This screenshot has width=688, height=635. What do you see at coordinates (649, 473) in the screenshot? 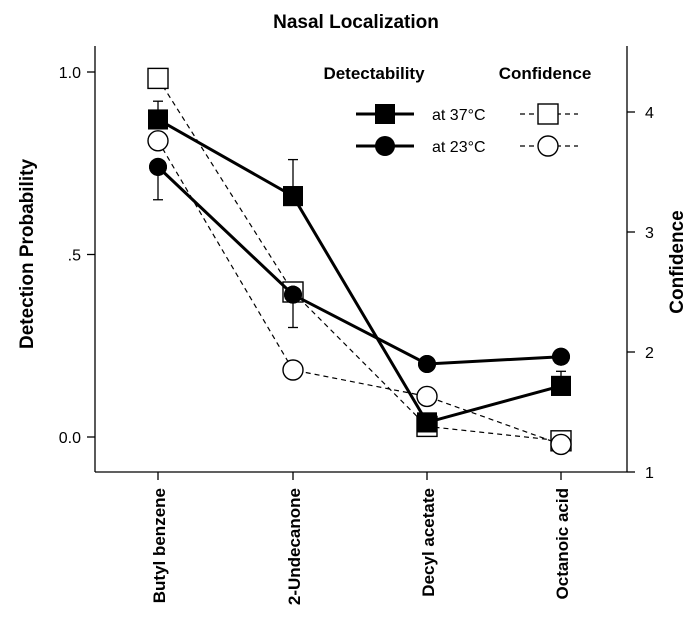
I see `right-tick-label: 1` at bounding box center [649, 473].